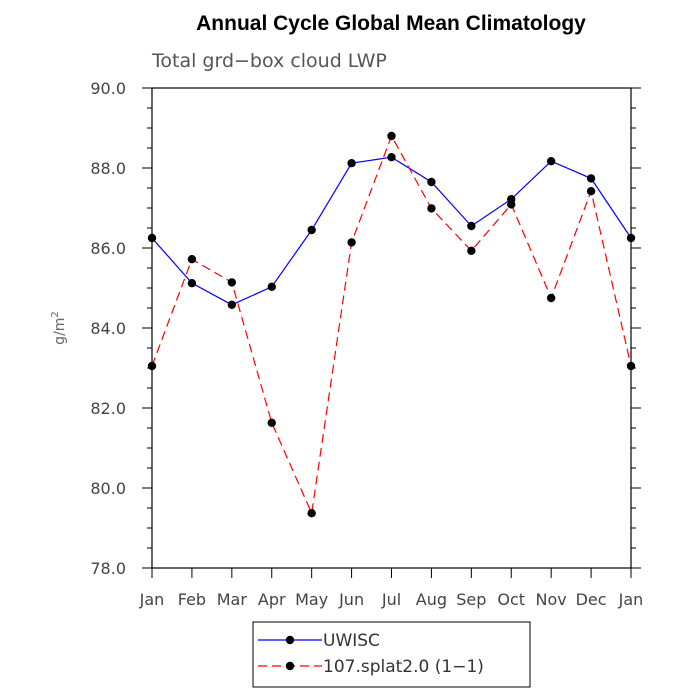  What do you see at coordinates (431, 599) in the screenshot?
I see `x-tick-label: Aug` at bounding box center [431, 599].